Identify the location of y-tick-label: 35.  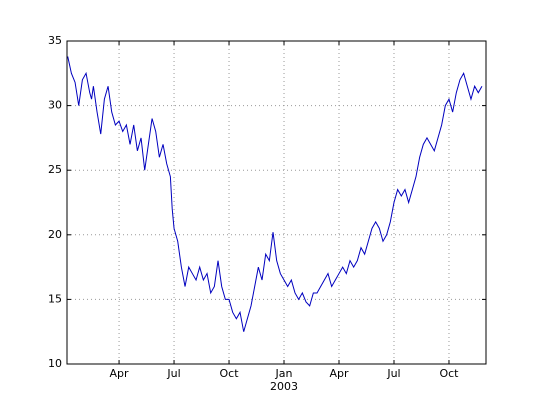
(55, 40).